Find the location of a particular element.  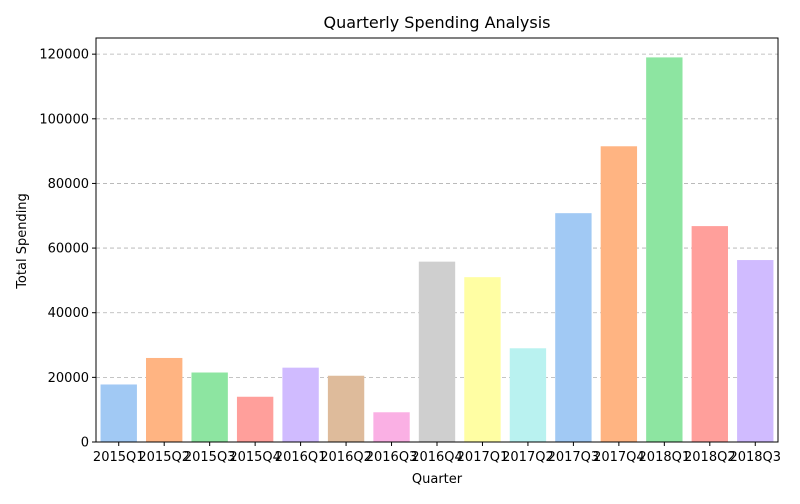

x-tick-label: 2017Q3 is located at coordinates (574, 457).